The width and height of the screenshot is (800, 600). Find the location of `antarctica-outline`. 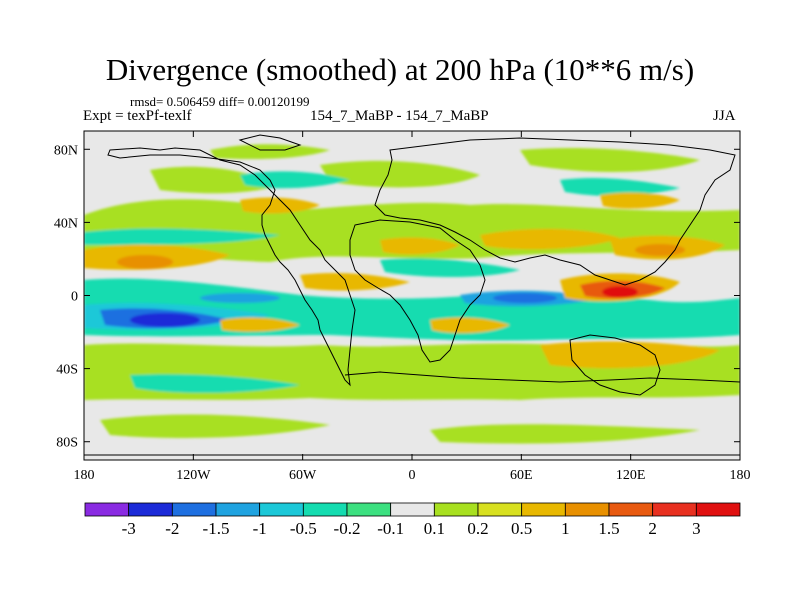

antarctica-outline is located at coordinates (542, 377).